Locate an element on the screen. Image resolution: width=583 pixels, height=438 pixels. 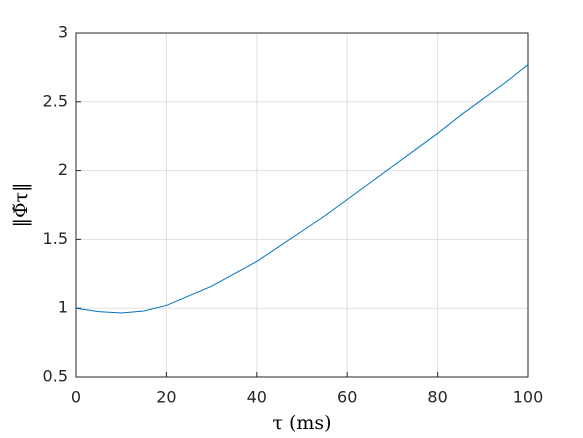
y-tick-label: 0.5 is located at coordinates (55, 376).